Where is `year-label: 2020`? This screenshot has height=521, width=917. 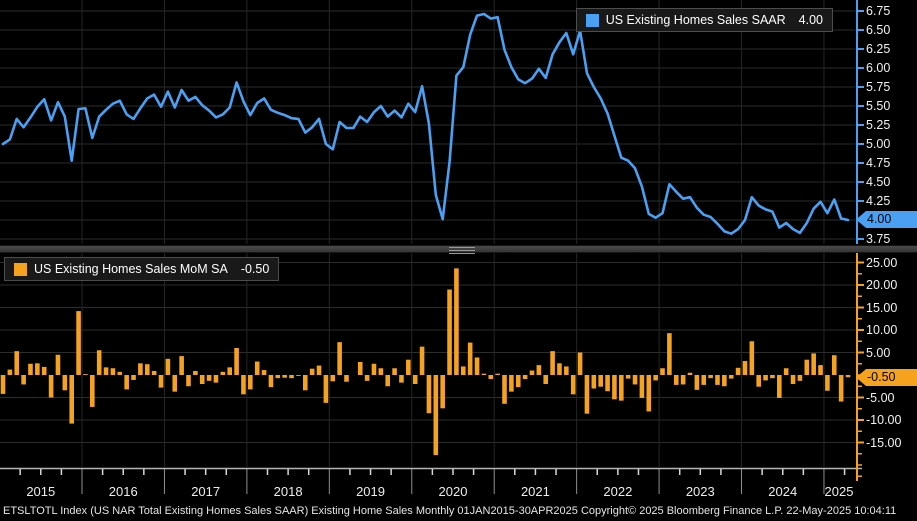
year-label: 2020 is located at coordinates (453, 491).